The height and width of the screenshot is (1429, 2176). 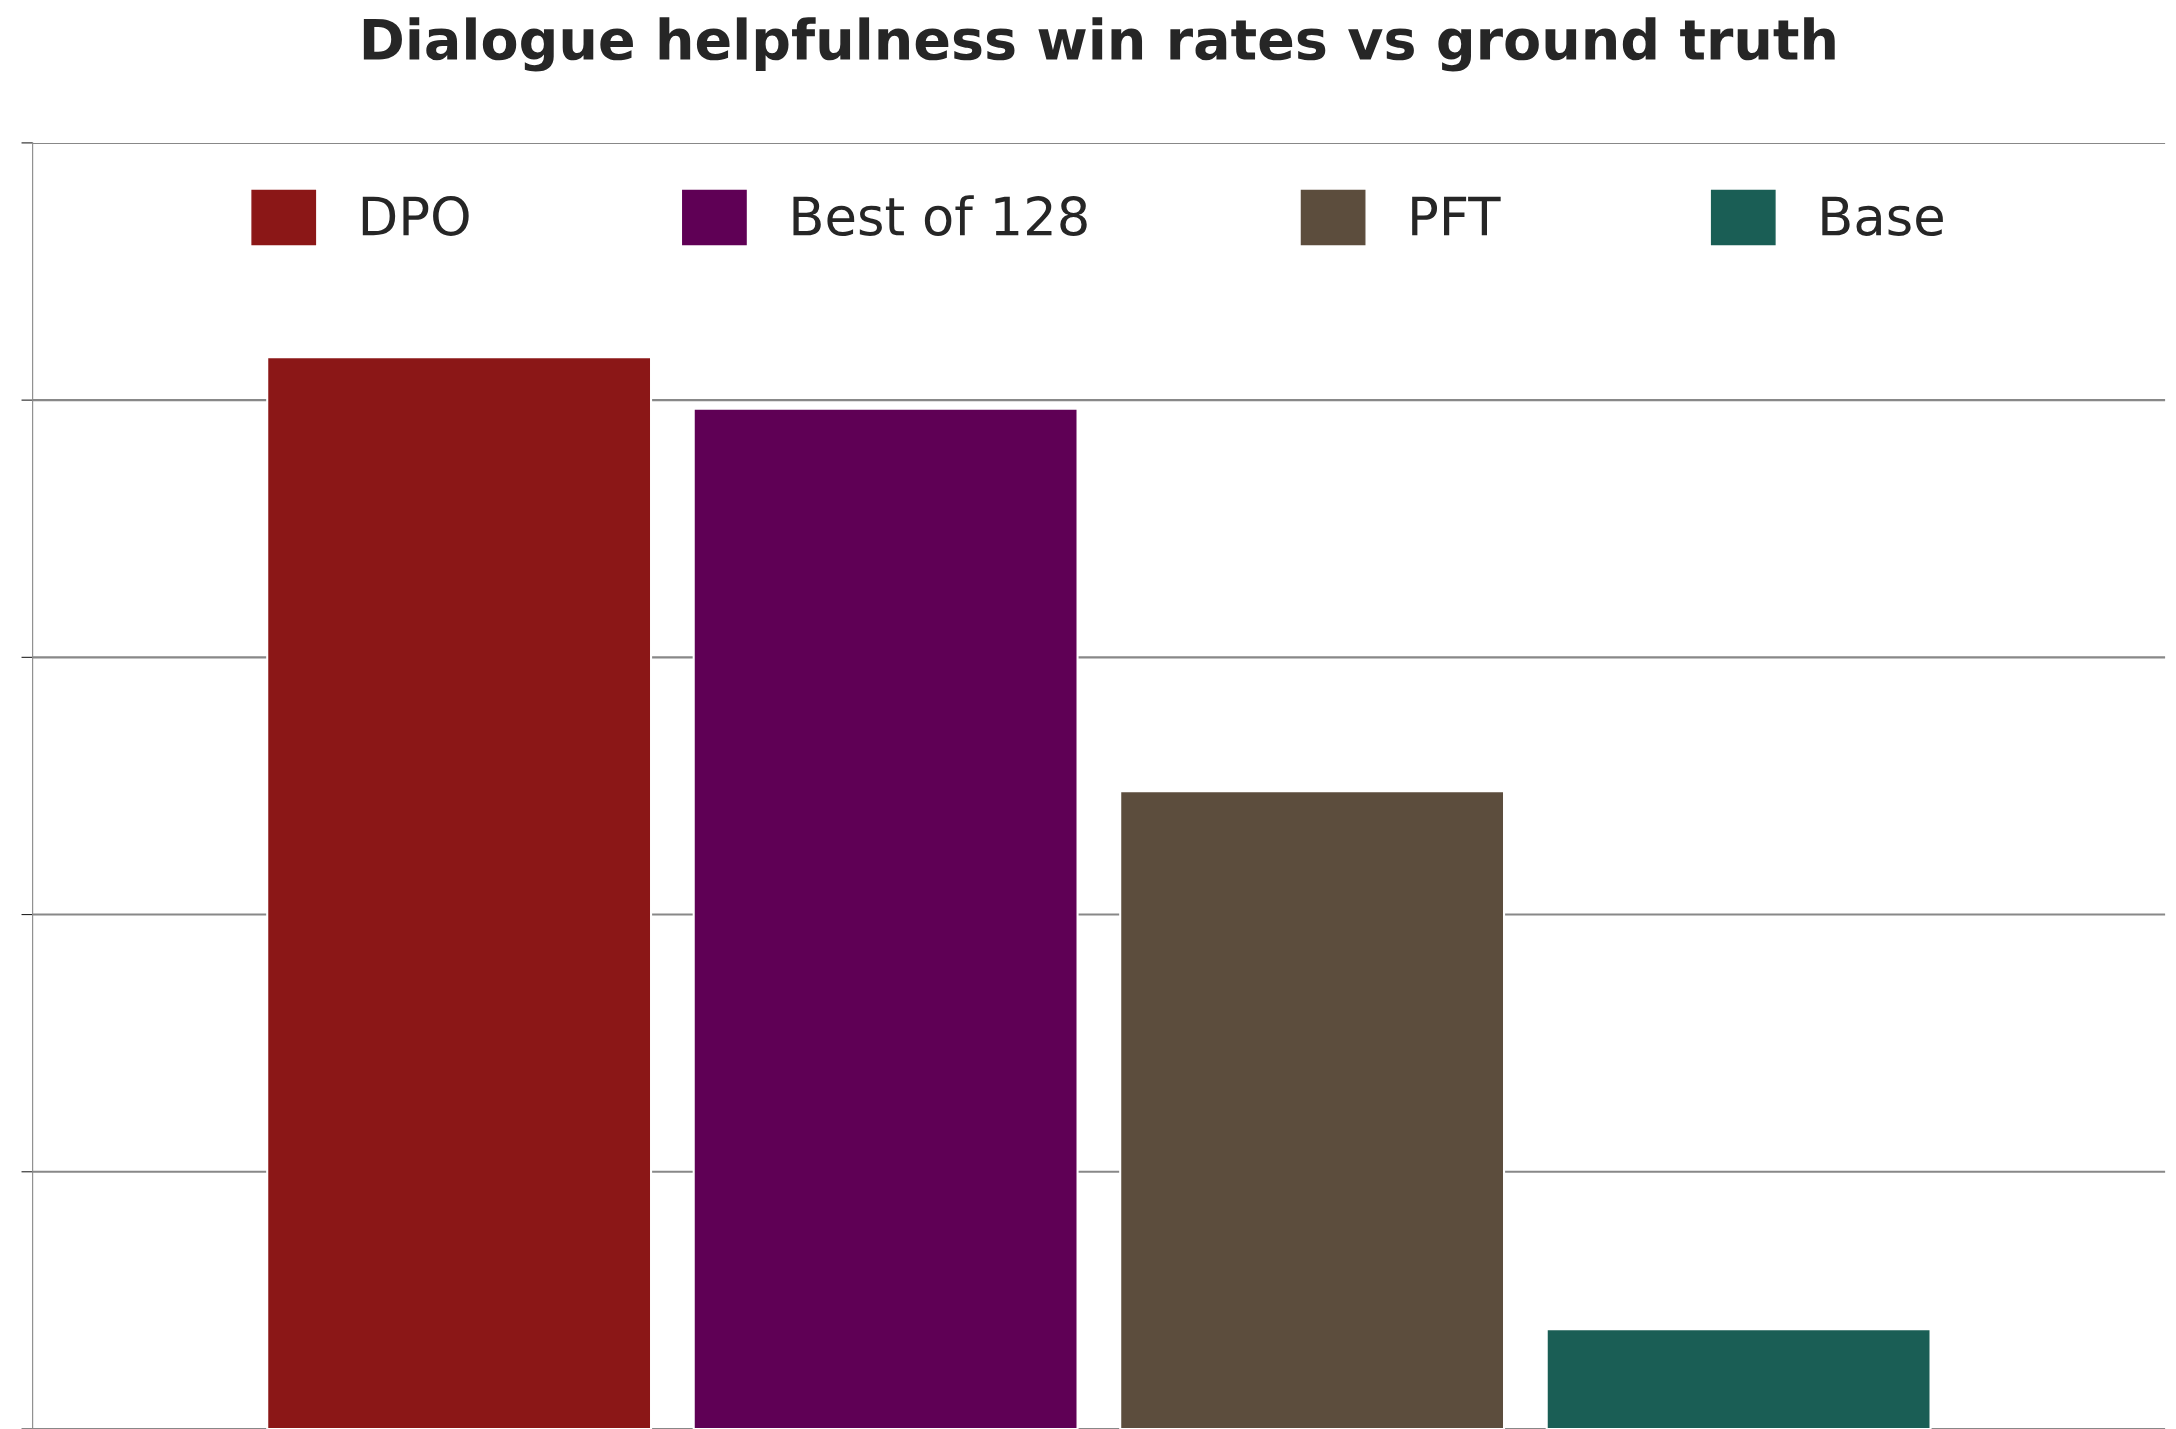 What do you see at coordinates (940, 216) in the screenshot?
I see `legend-label: Best of 128` at bounding box center [940, 216].